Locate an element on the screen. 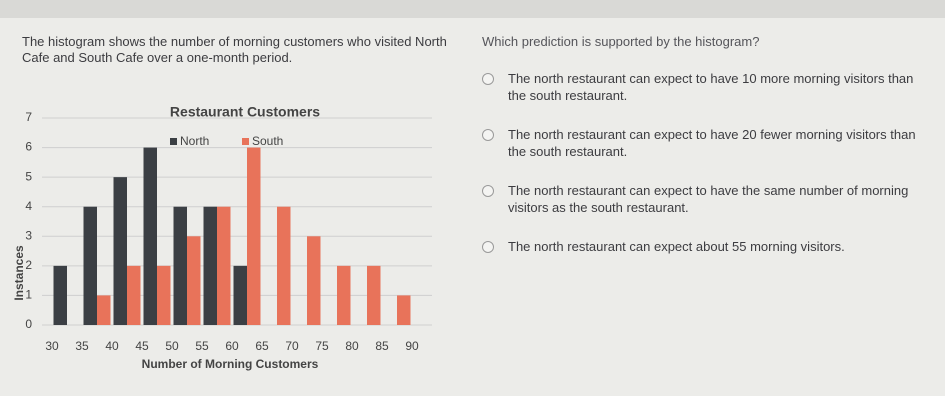 Image resolution: width=945 pixels, height=396 pixels. x-tick-label: 70 is located at coordinates (292, 346).